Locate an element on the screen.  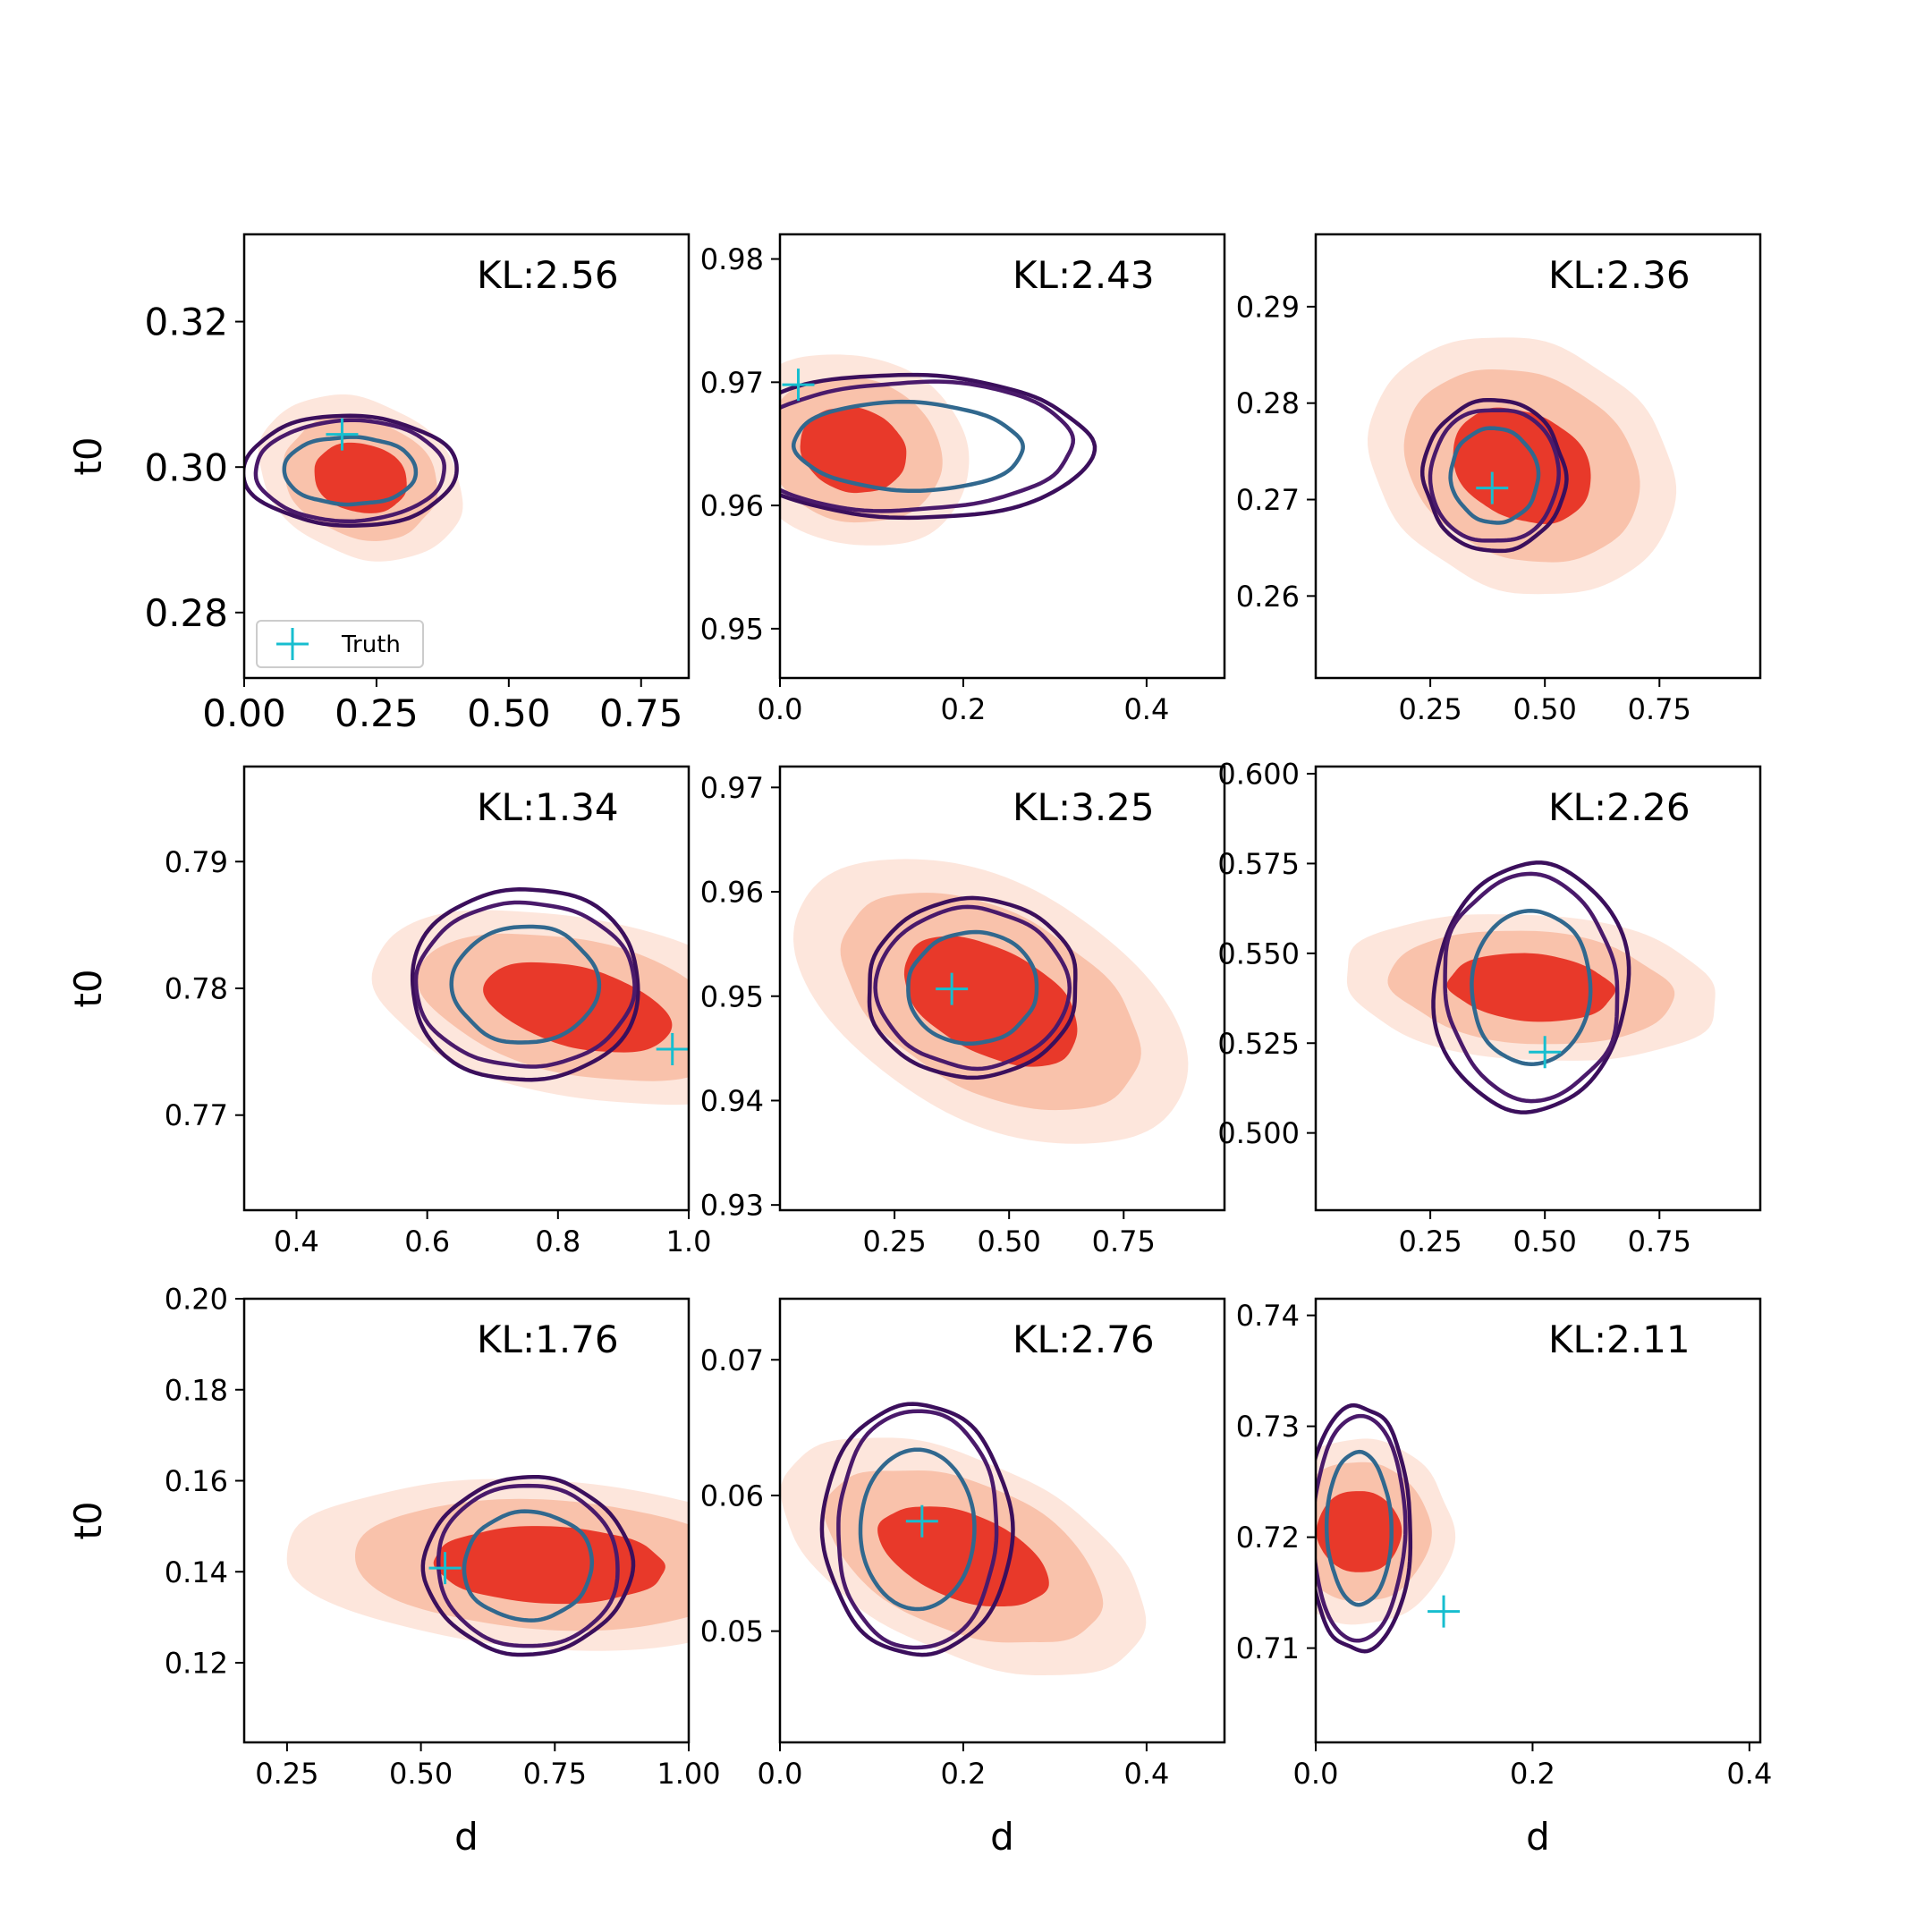
y-tick-label: 0.98 is located at coordinates (732, 259).